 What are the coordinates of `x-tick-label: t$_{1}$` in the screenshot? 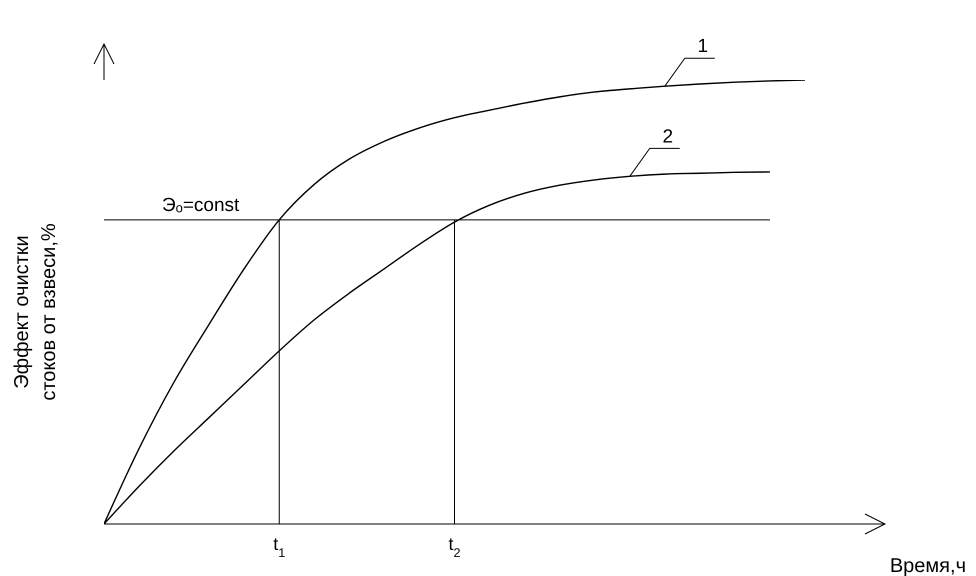 It's located at (279, 547).